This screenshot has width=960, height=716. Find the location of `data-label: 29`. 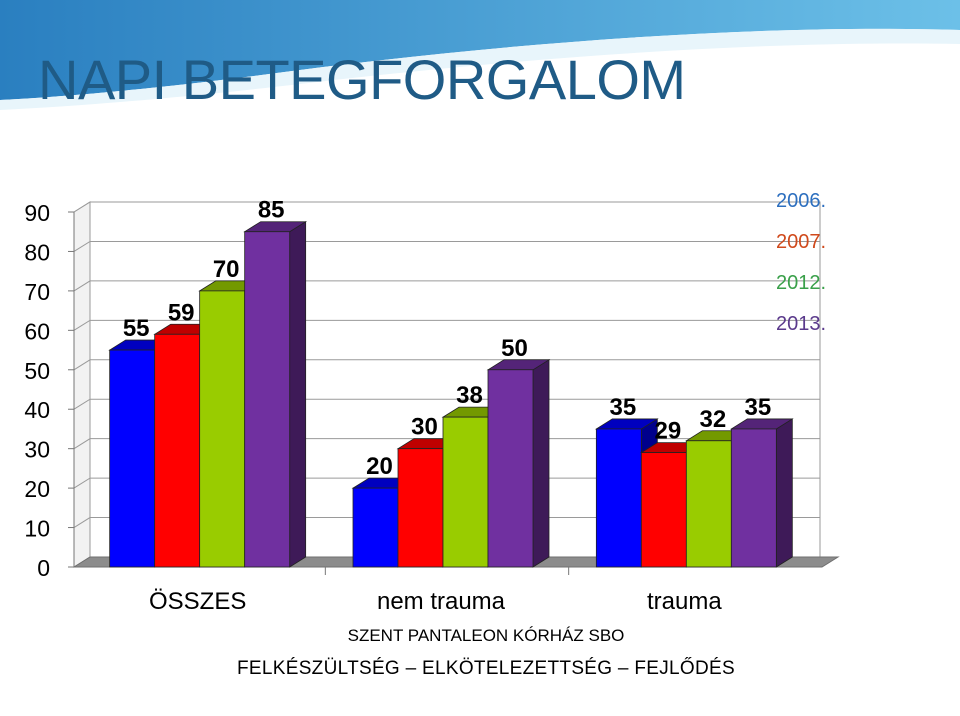

data-label: 29 is located at coordinates (667, 431).